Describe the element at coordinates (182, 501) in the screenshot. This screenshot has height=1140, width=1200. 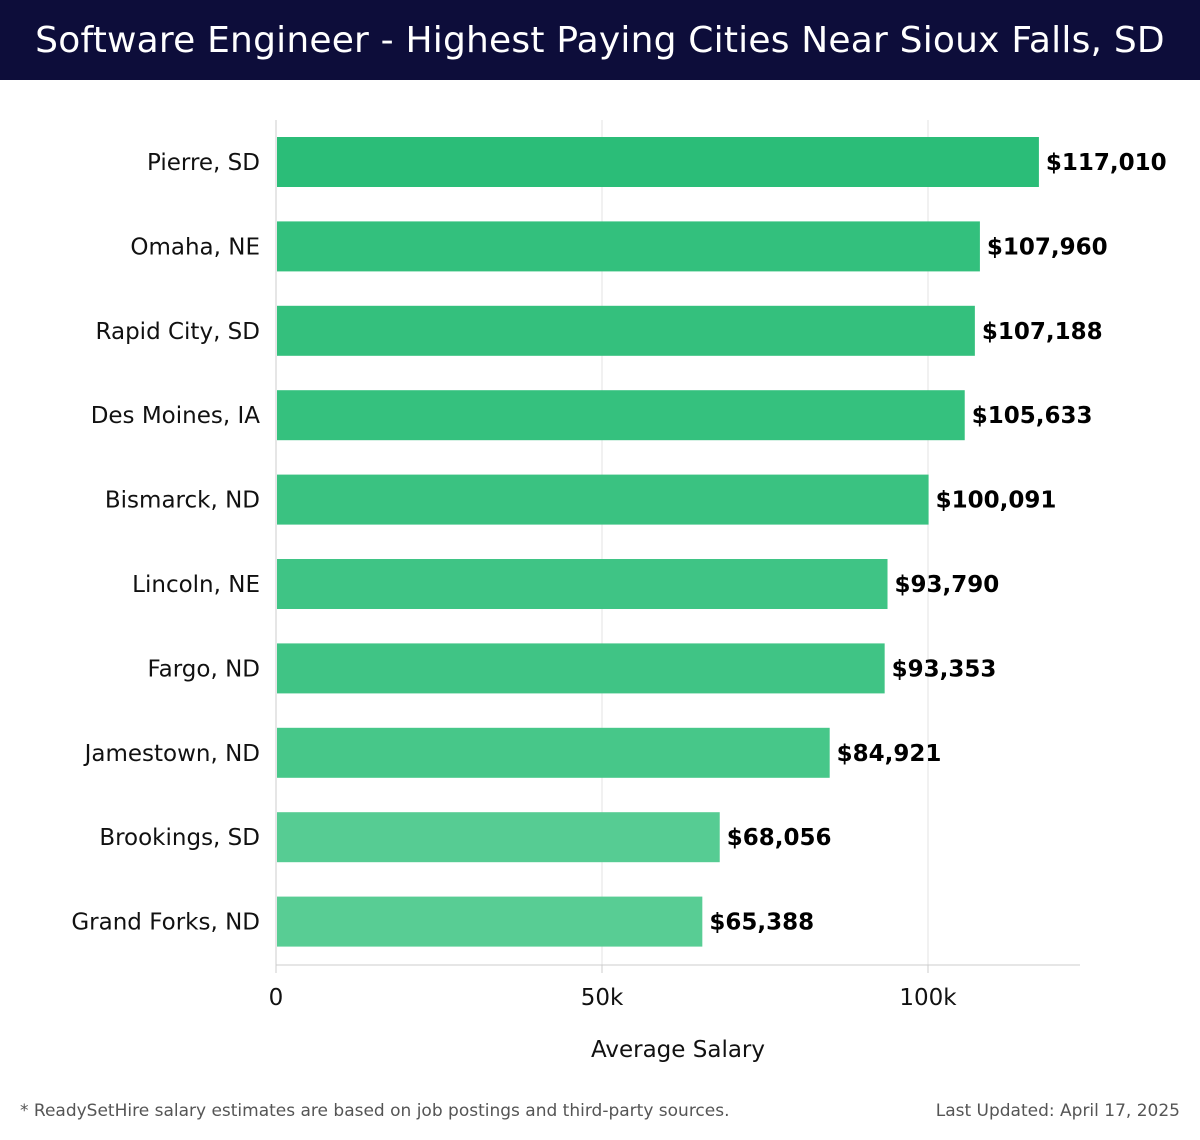
I see `category-label: Bismarck, ND` at that location.